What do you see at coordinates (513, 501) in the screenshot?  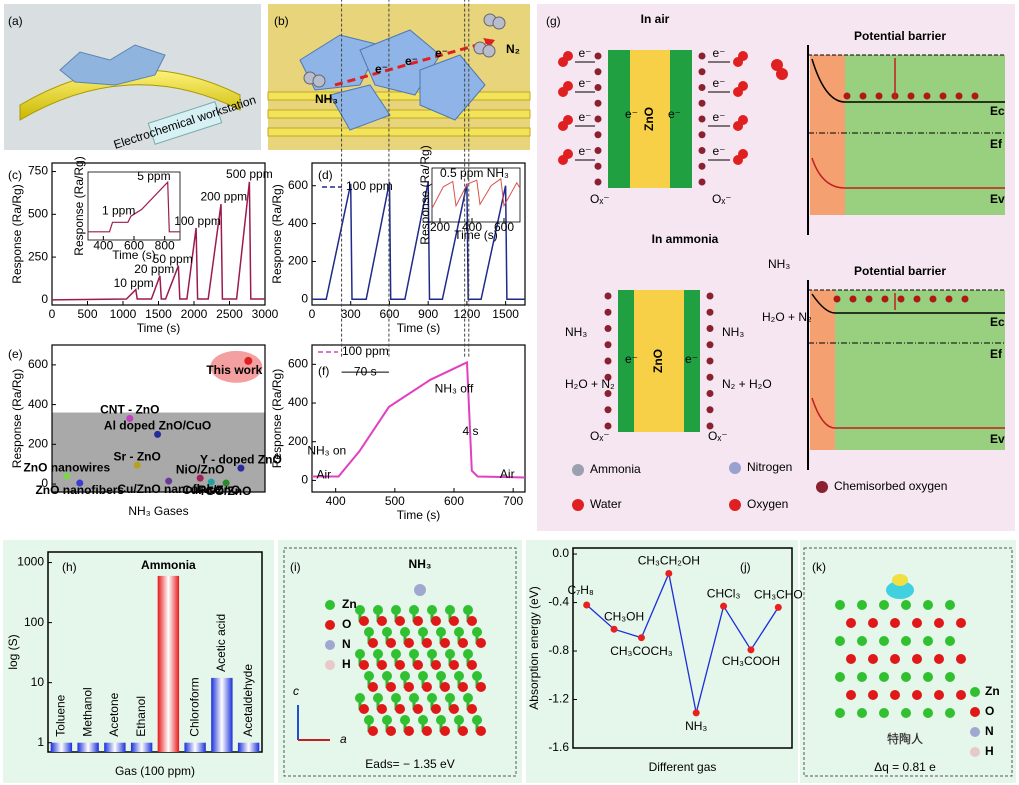 I see `x-tick-label: 700` at bounding box center [513, 501].